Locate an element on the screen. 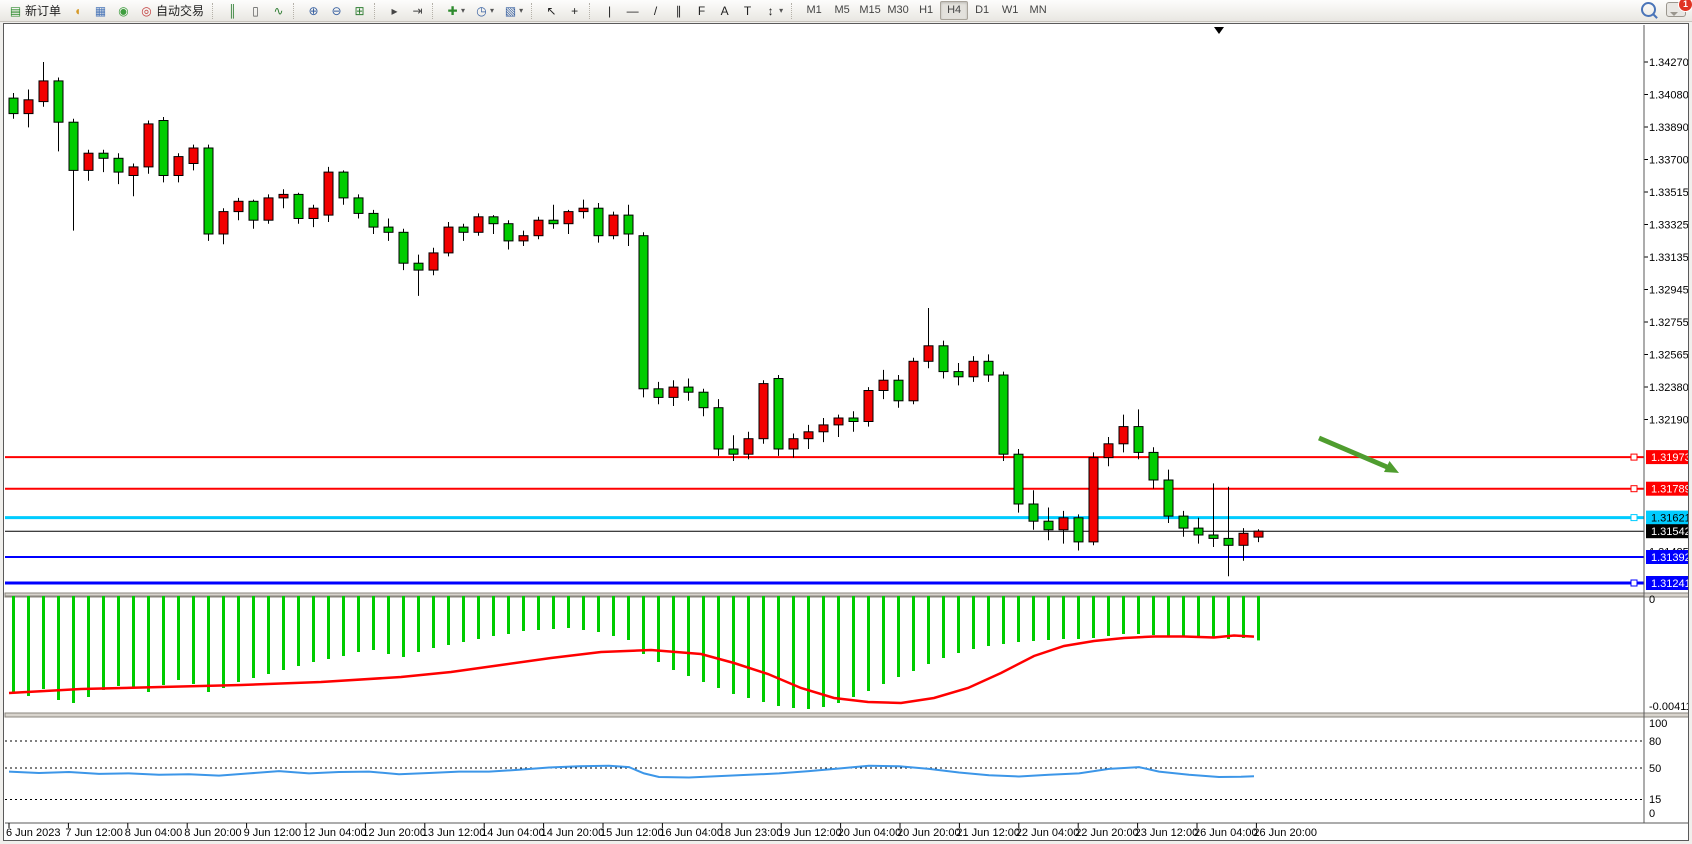 The width and height of the screenshot is (1692, 844). text-icon: A is located at coordinates (724, 10).